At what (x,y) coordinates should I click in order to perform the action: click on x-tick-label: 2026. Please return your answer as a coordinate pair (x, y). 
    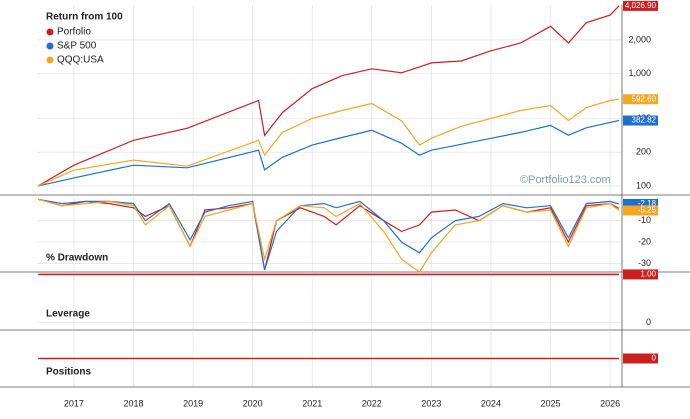
    Looking at the image, I should click on (610, 403).